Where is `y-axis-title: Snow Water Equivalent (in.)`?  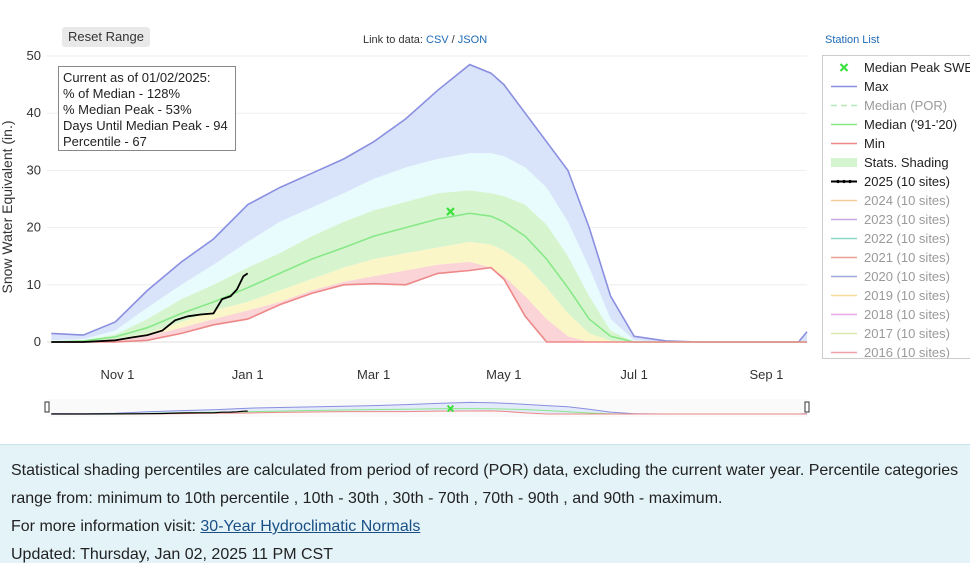 y-axis-title: Snow Water Equivalent (in.) is located at coordinates (7, 207).